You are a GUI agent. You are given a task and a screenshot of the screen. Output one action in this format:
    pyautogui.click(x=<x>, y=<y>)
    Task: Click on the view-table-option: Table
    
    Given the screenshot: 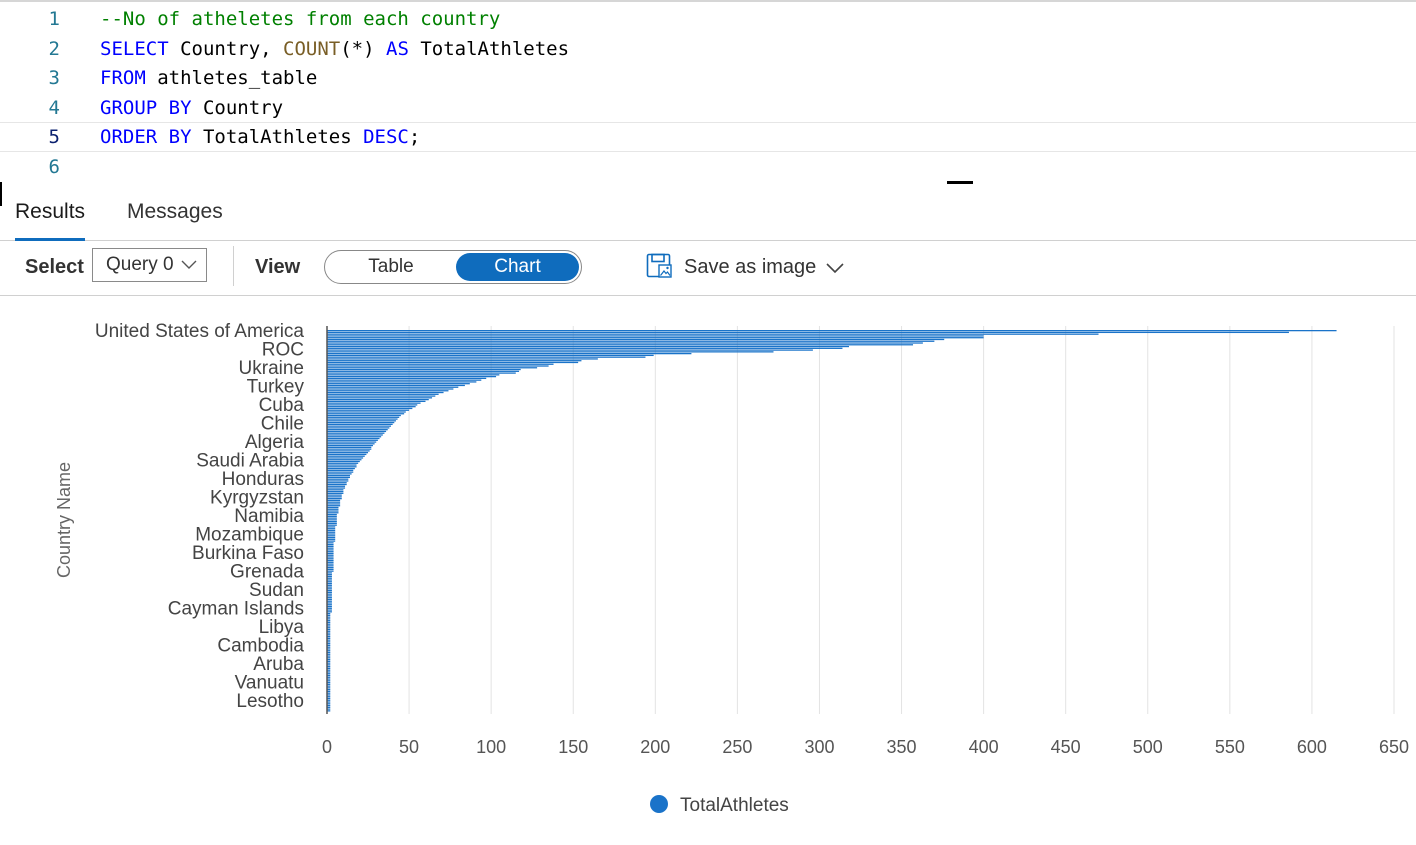 What is the action you would take?
    pyautogui.click(x=391, y=266)
    